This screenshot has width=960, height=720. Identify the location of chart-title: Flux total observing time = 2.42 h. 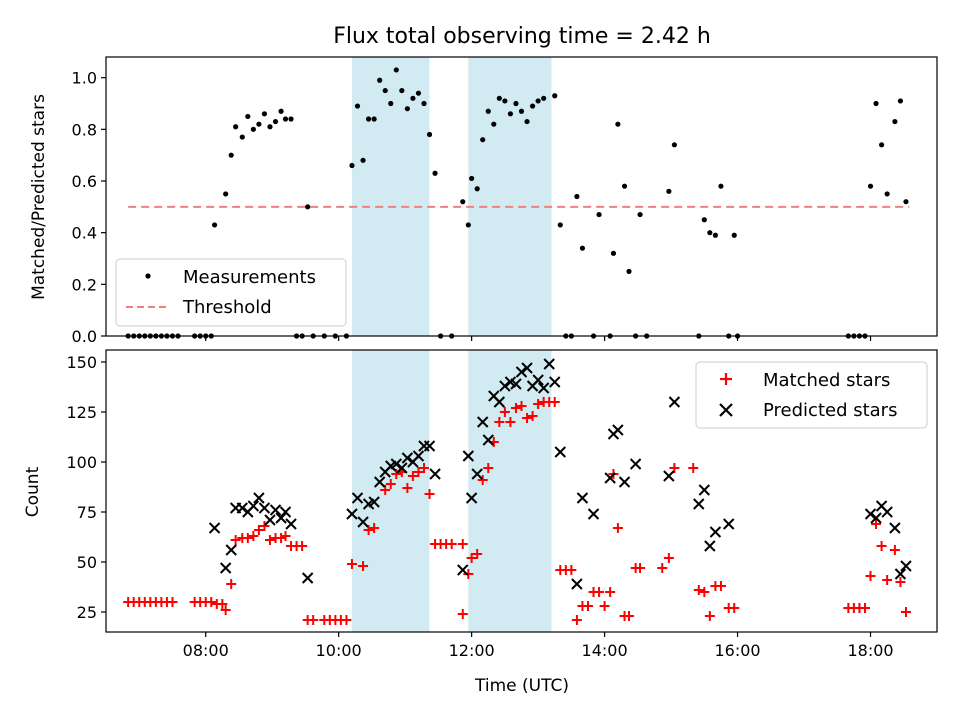
(522, 36).